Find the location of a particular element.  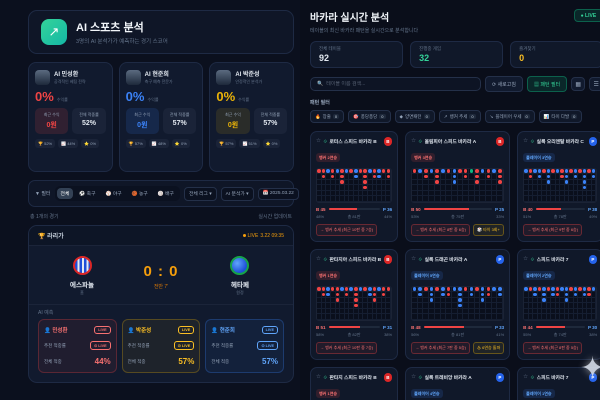

analyst-select: AI 분석가 ▾ is located at coordinates (237, 193).